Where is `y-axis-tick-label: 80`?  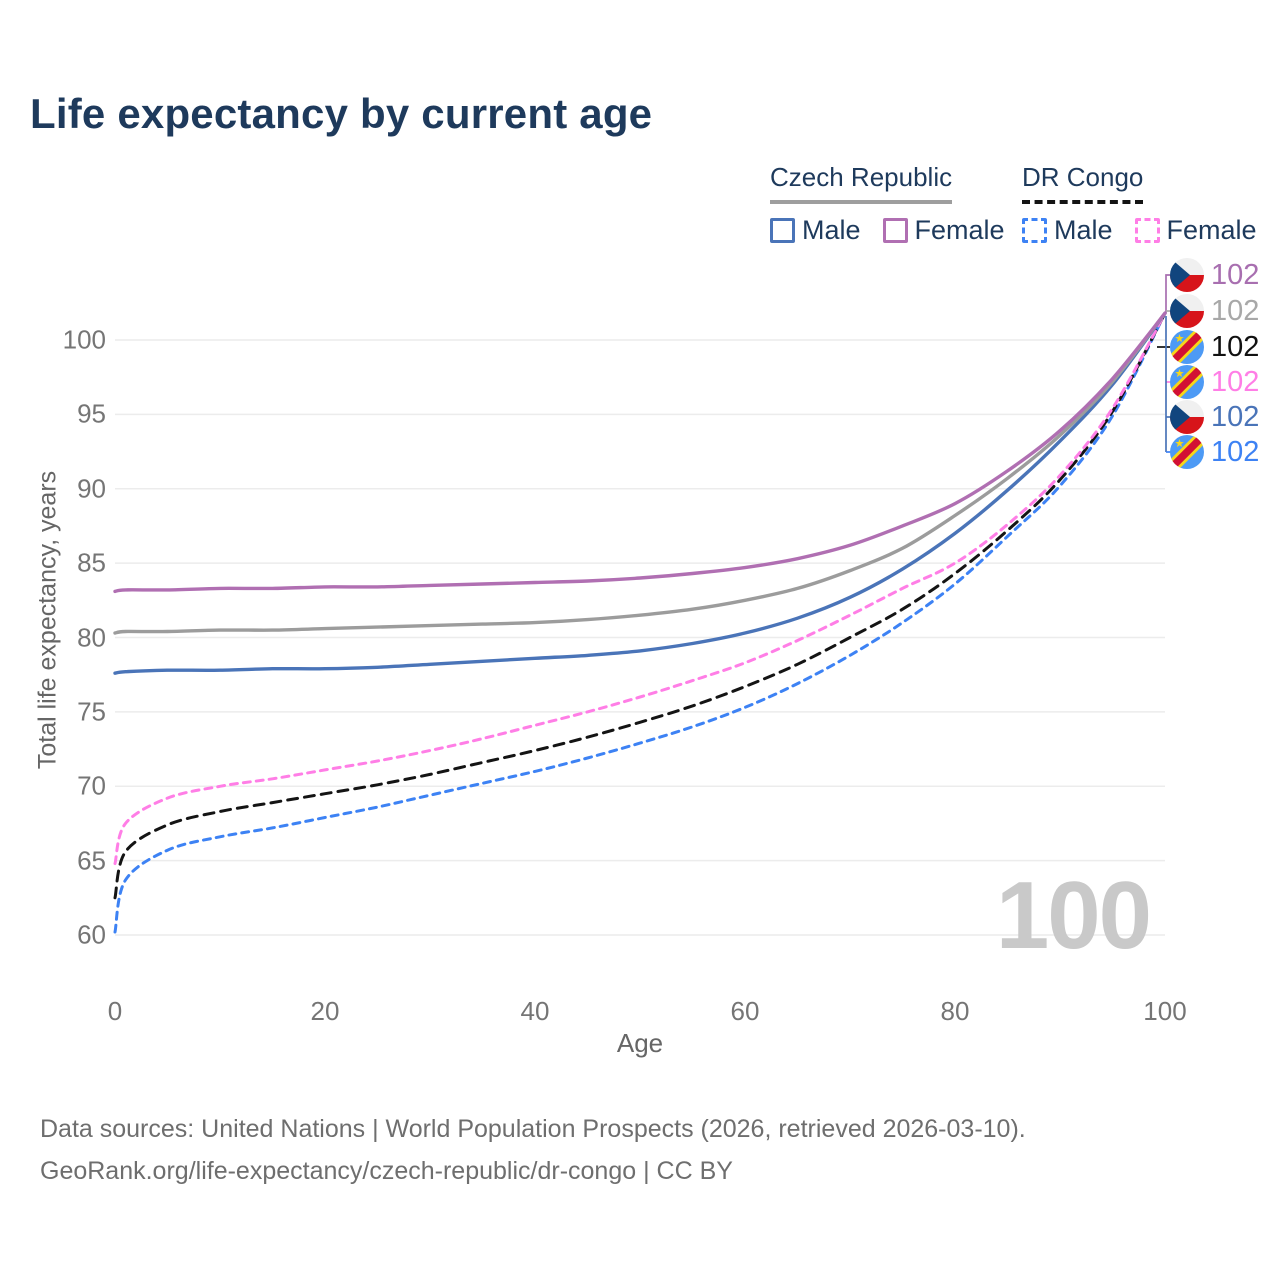
y-axis-tick-label: 80 is located at coordinates (91, 637).